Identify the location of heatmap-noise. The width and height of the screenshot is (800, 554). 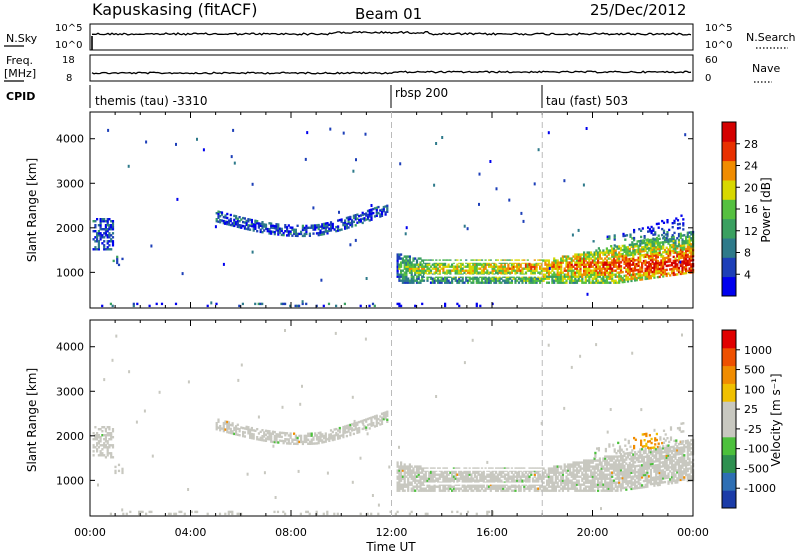
(146, 142).